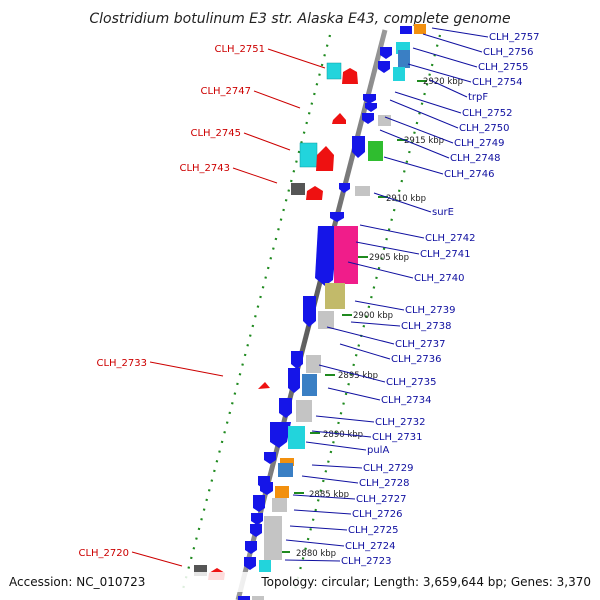 The width and height of the screenshot is (600, 600). I want to click on accession-text: Accession: NC_010723, so click(77, 582).